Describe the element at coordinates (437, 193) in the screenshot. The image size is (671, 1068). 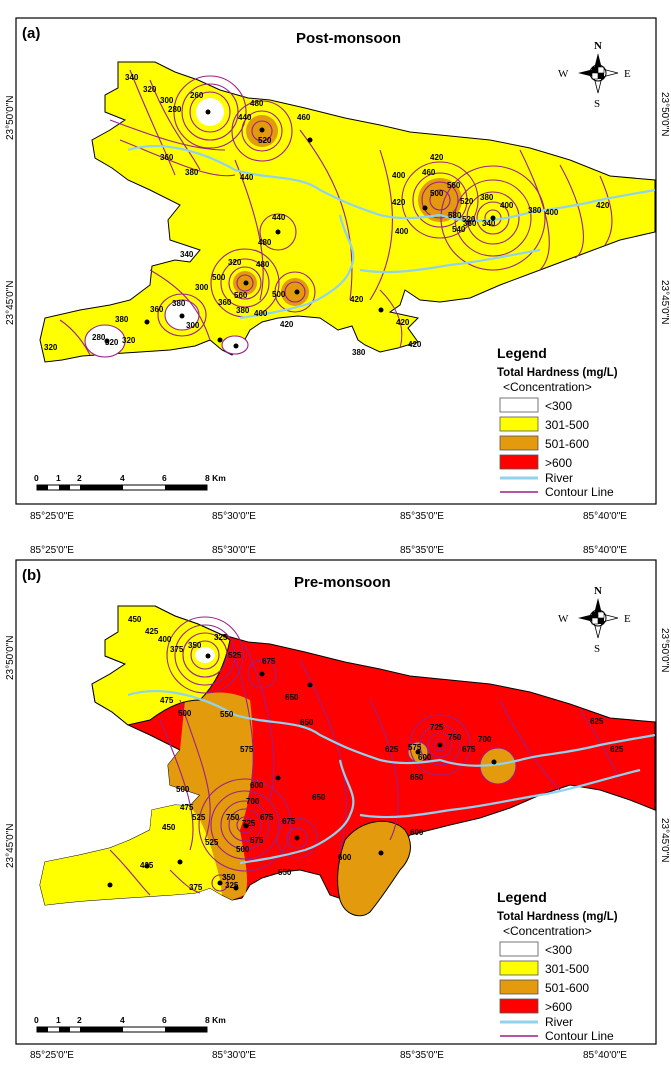
I see `contour-label: 500` at that location.